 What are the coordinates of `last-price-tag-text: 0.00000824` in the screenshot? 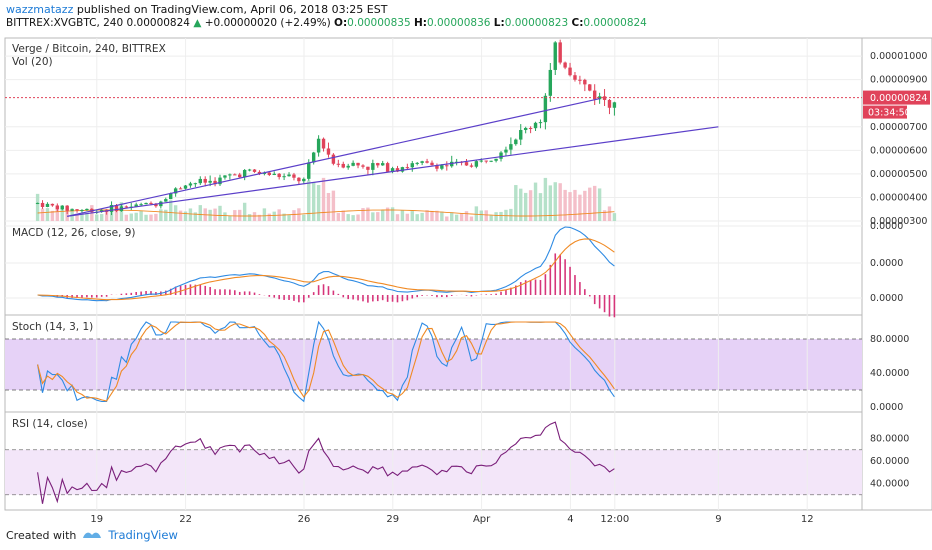 It's located at (898, 98).